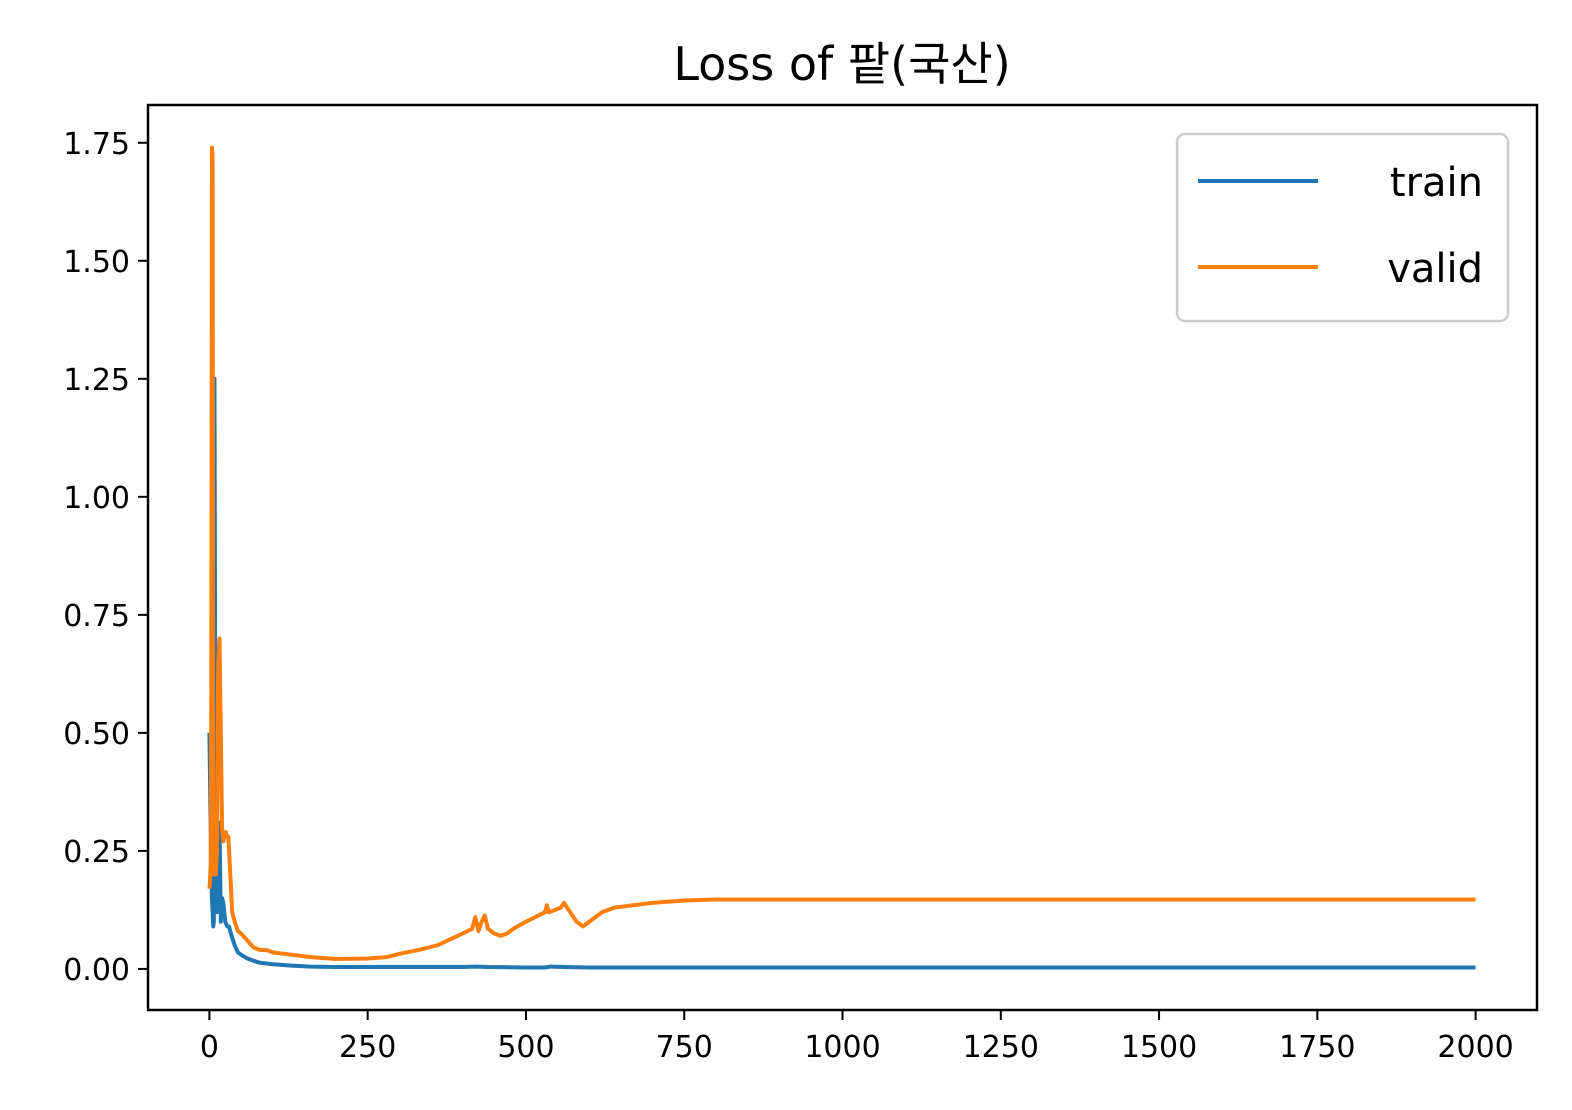 The image size is (1572, 1110). Describe the element at coordinates (96, 616) in the screenshot. I see `y-tick-label: 0.75` at that location.